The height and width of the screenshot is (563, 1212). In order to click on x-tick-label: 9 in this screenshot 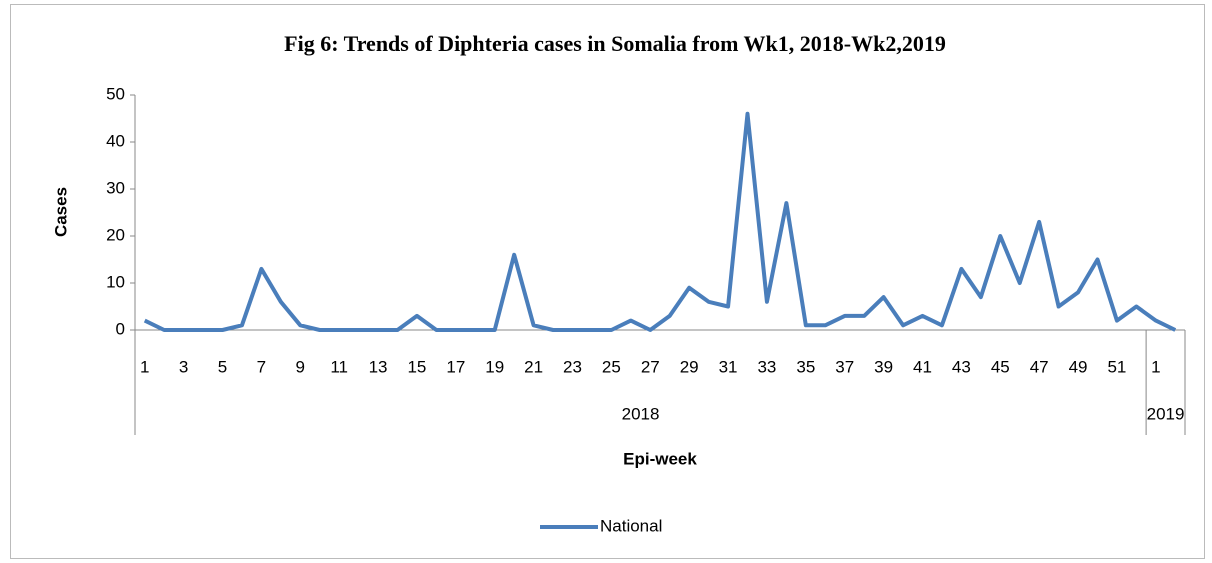, I will do `click(300, 366)`.